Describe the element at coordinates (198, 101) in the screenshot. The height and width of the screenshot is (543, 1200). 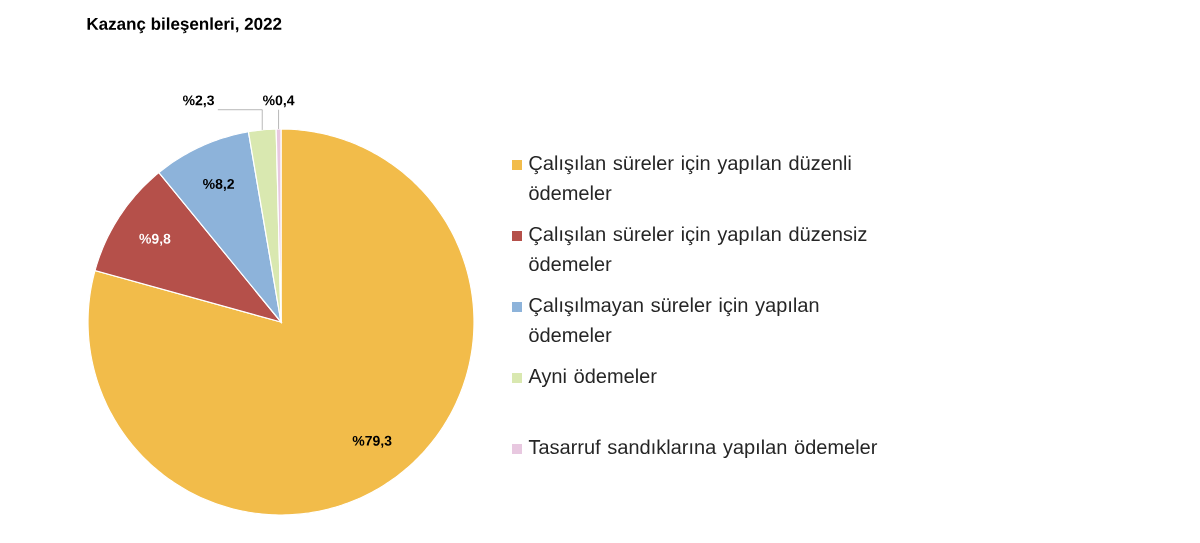
I see `data-label: %2,3` at that location.